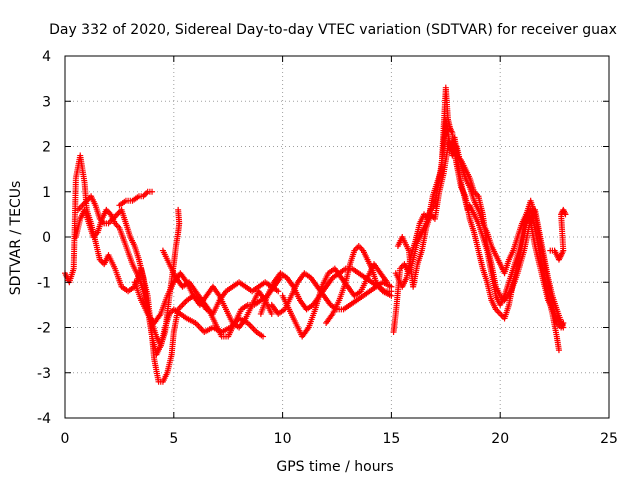 This screenshot has width=640, height=480. I want to click on series-t12, so click(477, 219).